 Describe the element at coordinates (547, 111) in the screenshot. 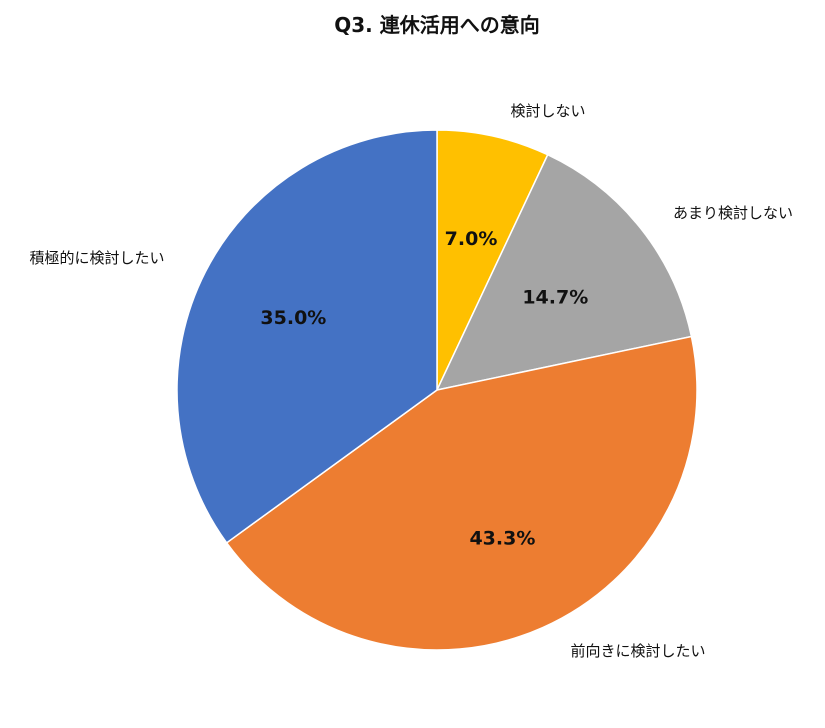

I see `slice-category-label: 検討しない` at that location.